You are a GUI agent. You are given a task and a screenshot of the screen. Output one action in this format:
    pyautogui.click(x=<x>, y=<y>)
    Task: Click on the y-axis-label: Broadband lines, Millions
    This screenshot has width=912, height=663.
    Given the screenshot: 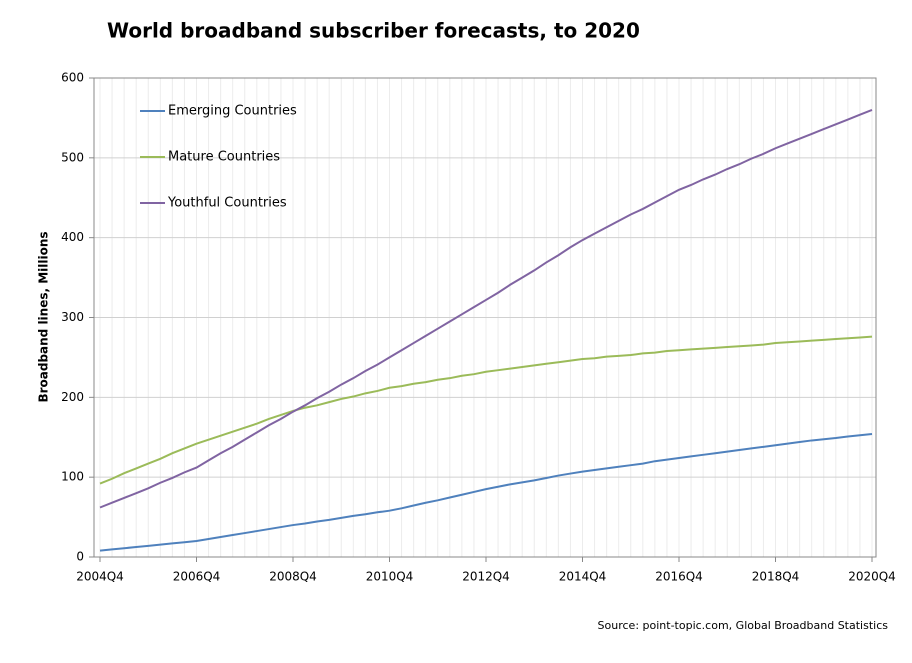 What is the action you would take?
    pyautogui.click(x=44, y=316)
    